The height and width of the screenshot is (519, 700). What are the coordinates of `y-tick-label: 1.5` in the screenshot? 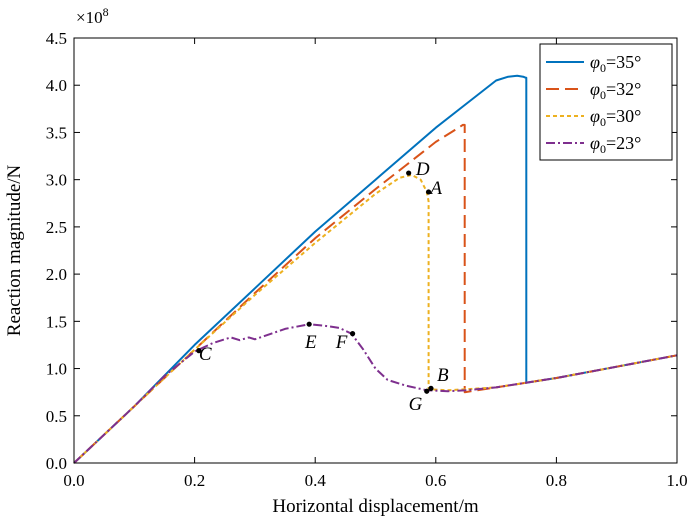 It's located at (56, 321).